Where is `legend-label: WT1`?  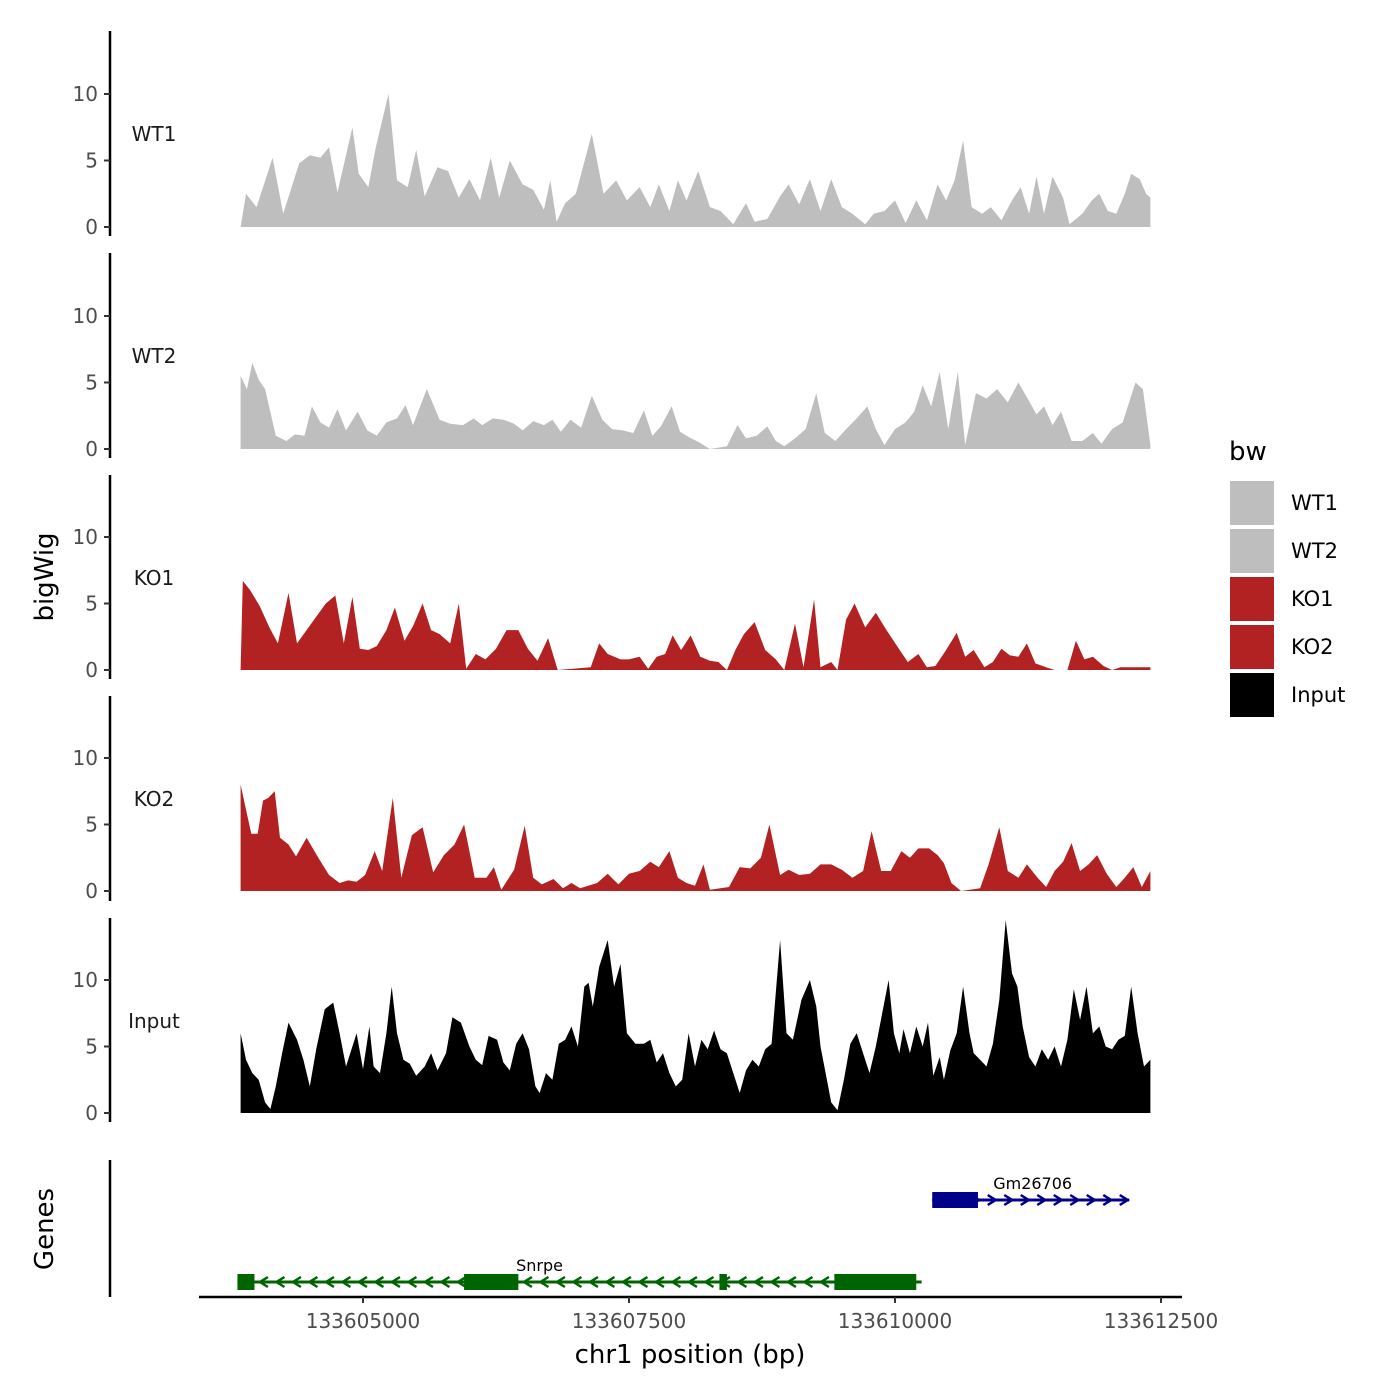 legend-label: WT1 is located at coordinates (1314, 503).